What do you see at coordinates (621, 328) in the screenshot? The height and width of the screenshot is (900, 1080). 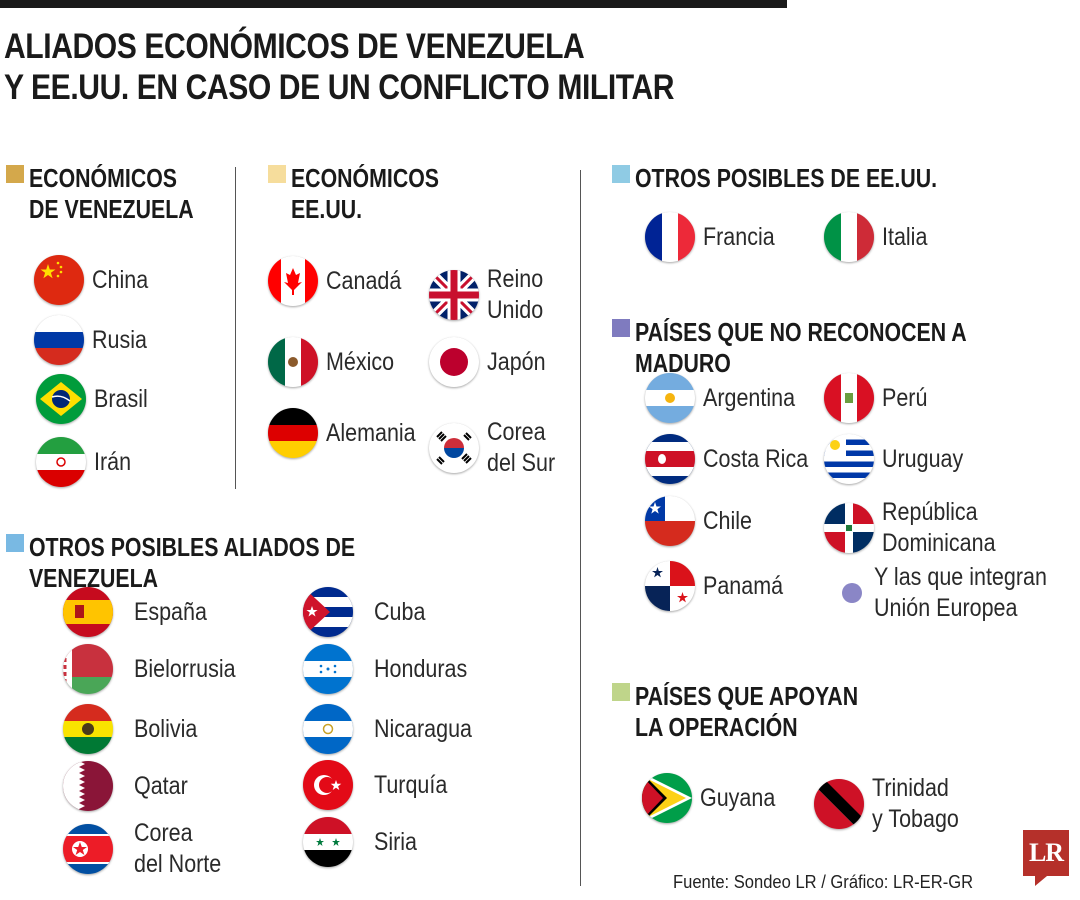 I see `legend-square-no-reconocen` at bounding box center [621, 328].